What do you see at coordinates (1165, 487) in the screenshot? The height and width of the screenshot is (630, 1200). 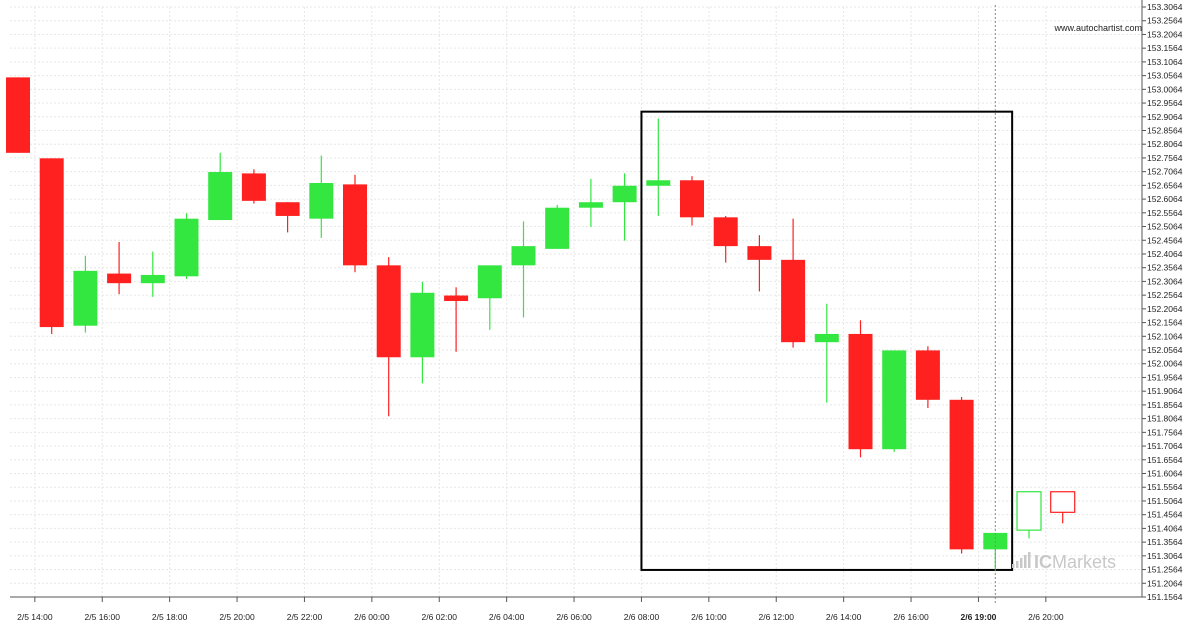 I see `y-tick-label: 151.5564` at bounding box center [1165, 487].